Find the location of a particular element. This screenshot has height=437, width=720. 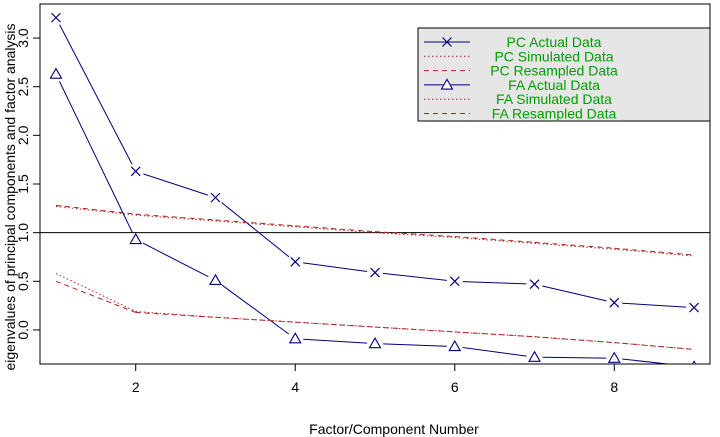

x-tick-label: 2 is located at coordinates (136, 387).